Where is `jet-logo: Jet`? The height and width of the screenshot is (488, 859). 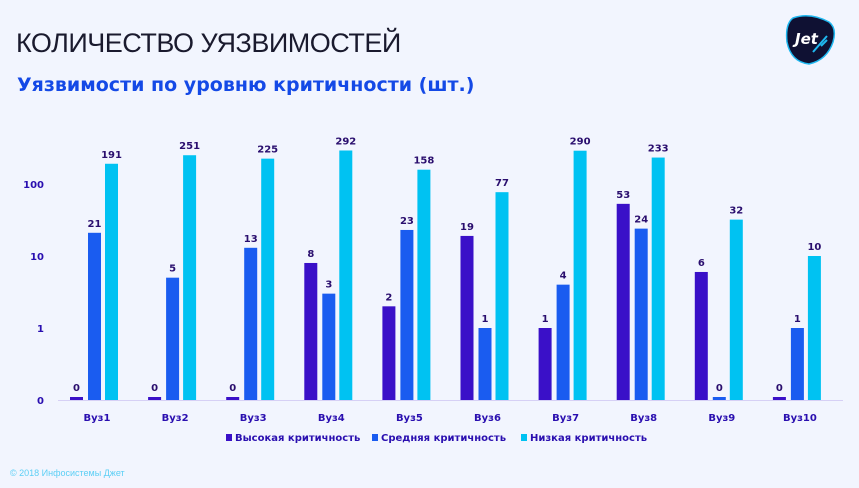
jet-logo: Jet is located at coordinates (810, 39).